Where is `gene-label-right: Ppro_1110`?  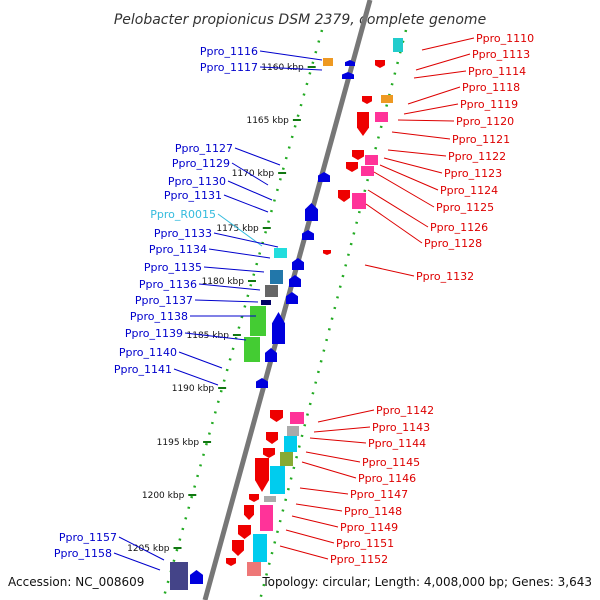 gene-label-right: Ppro_1110 is located at coordinates (505, 38).